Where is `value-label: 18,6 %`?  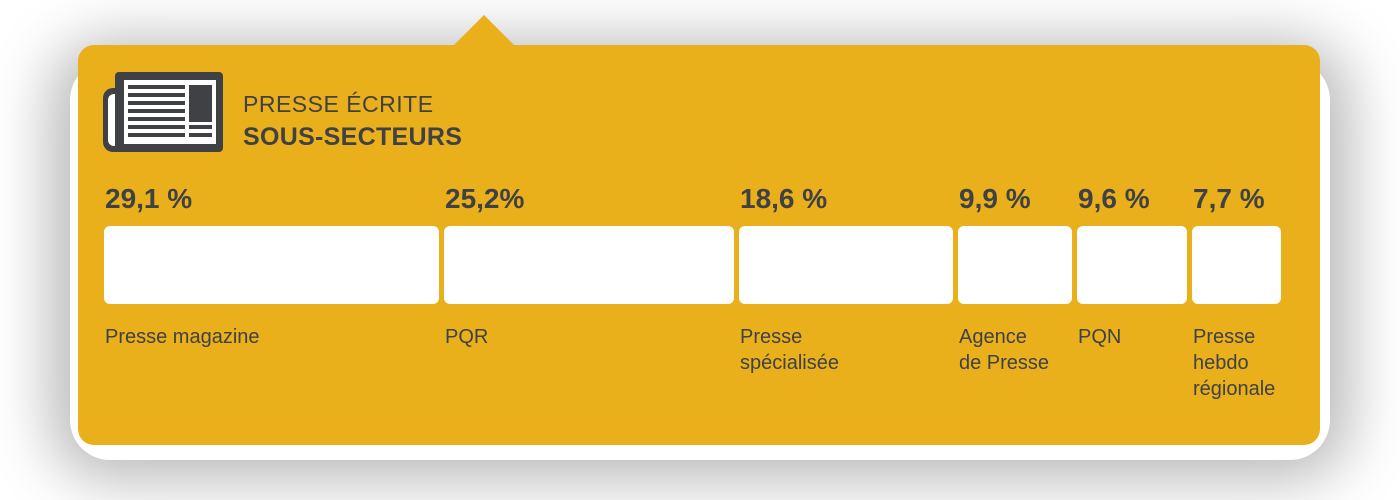 value-label: 18,6 % is located at coordinates (784, 198).